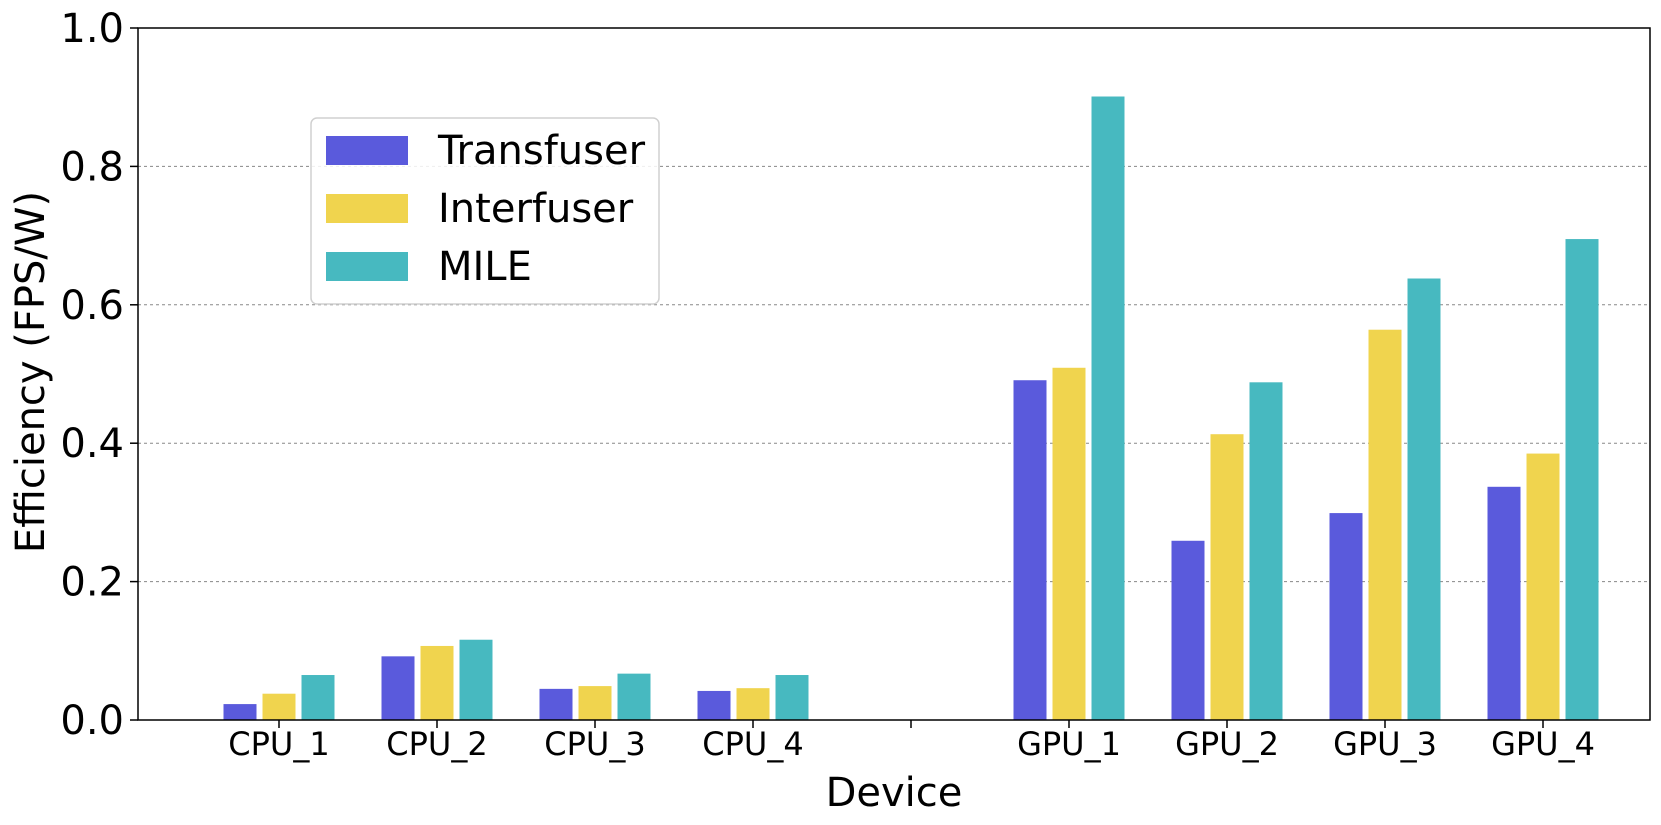  I want to click on x-axis-label: Device, so click(894, 793).